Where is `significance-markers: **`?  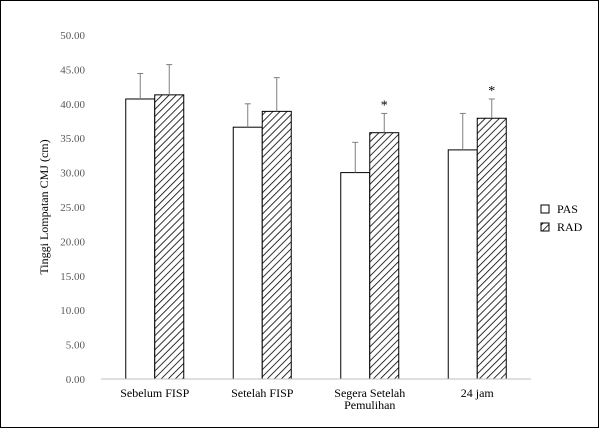 significance-markers: ** is located at coordinates (438, 98).